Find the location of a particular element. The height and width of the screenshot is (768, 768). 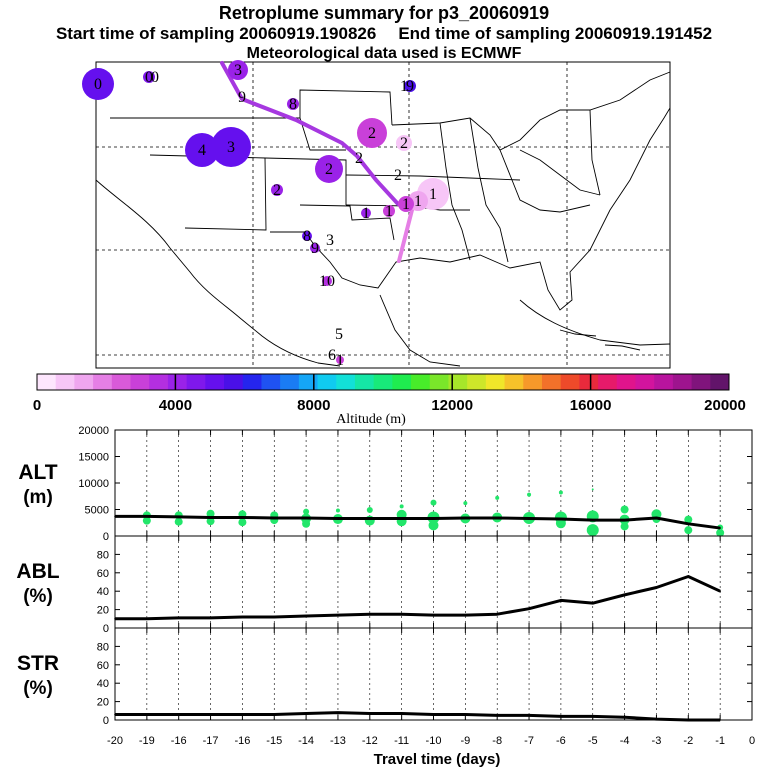

panel-alt: 0 5000 10000 15000 20000 ALT (m) is located at coordinates (385, 484).